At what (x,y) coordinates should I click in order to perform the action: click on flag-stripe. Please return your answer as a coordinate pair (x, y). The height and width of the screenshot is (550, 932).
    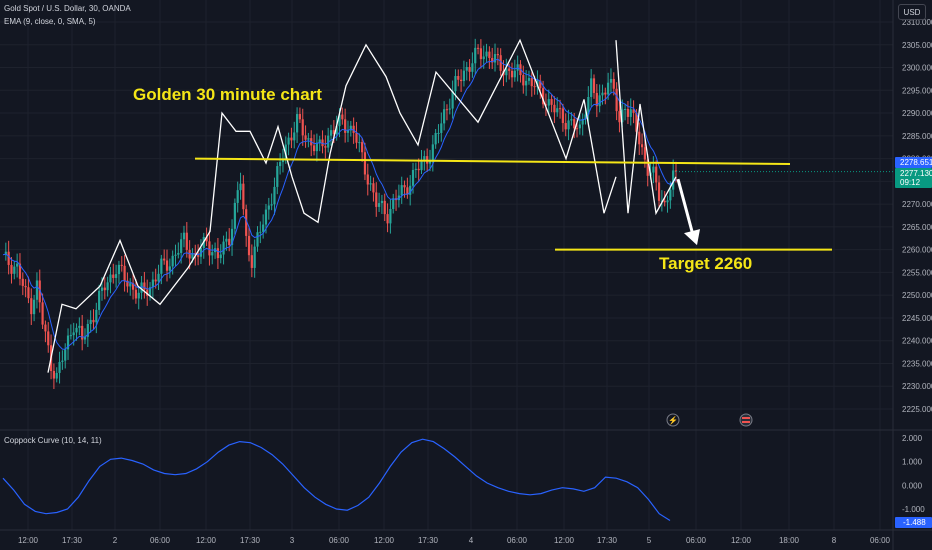
    Looking at the image, I should click on (746, 422).